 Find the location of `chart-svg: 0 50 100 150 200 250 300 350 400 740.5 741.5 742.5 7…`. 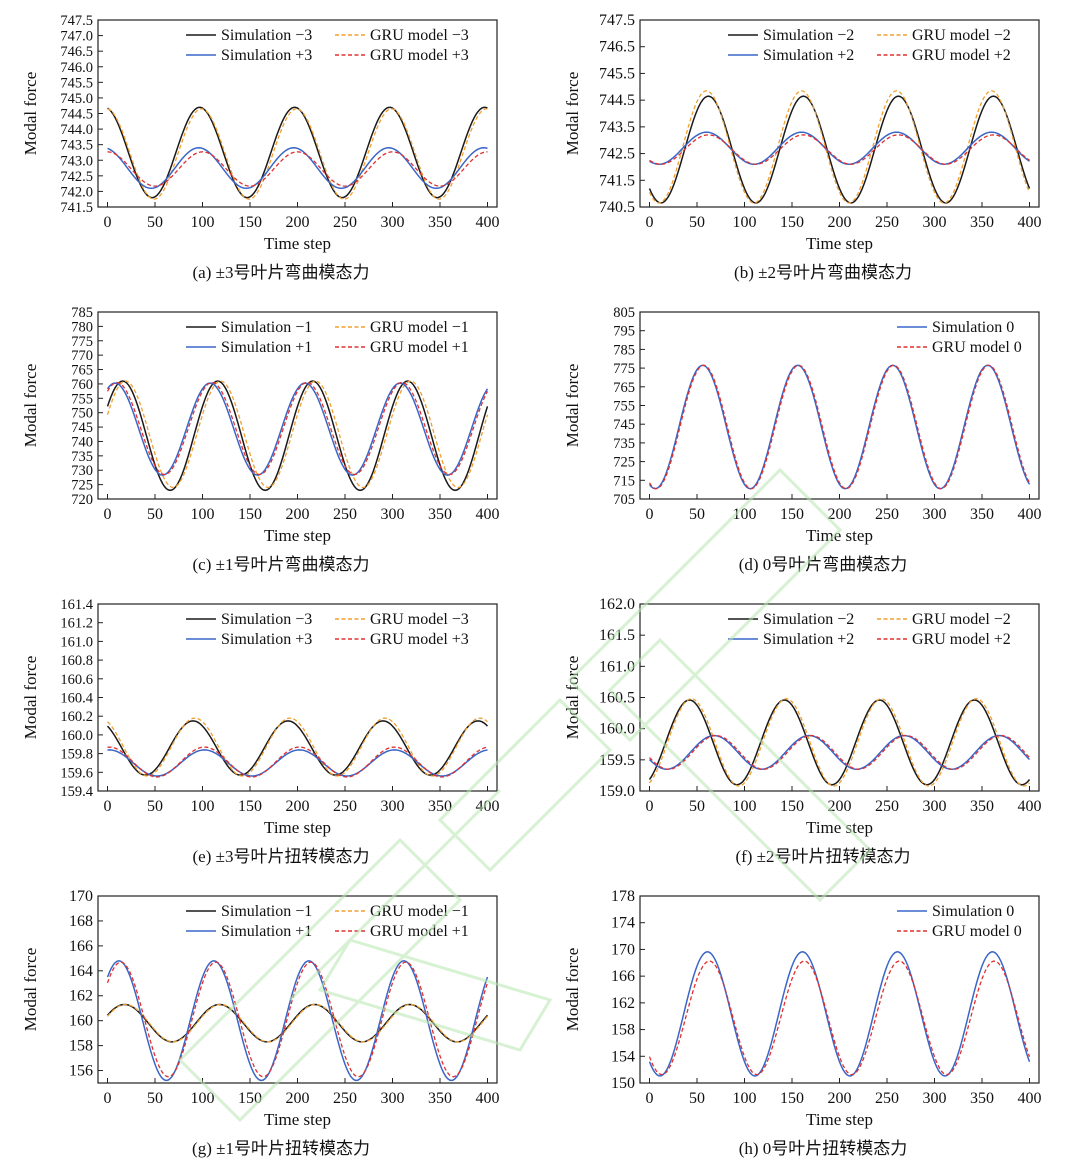

chart-svg: 0 50 100 150 200 250 300 350 400 740.5 741.5 742.5 7… is located at coordinates (802, 132).